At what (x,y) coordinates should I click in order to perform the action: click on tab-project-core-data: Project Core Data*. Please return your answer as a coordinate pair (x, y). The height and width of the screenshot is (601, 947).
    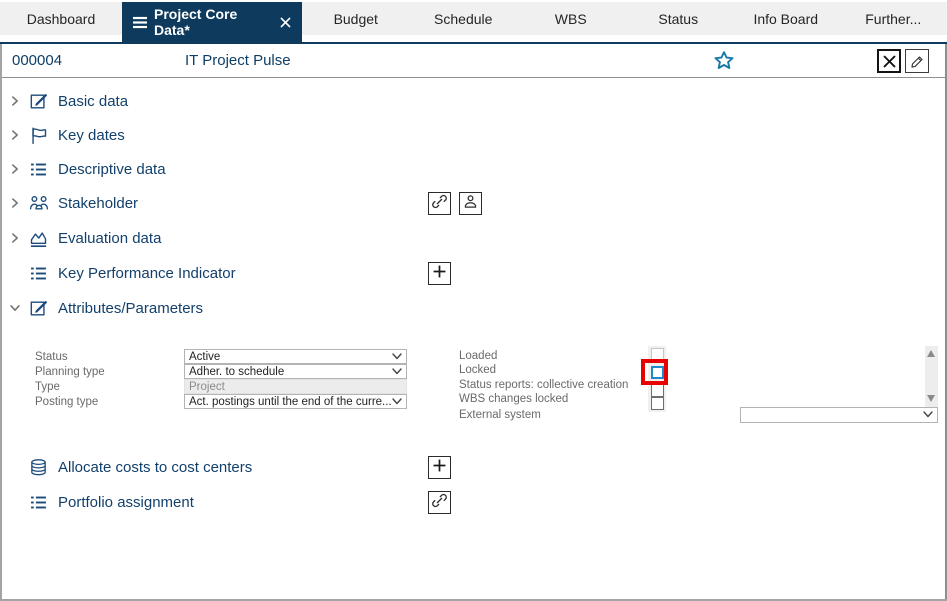
    Looking at the image, I should click on (212, 22).